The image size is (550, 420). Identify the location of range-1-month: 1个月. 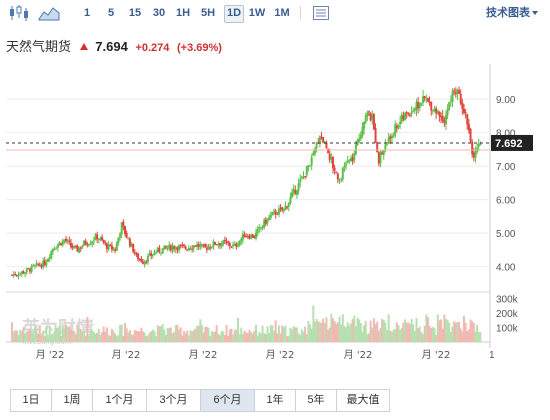
(120, 400).